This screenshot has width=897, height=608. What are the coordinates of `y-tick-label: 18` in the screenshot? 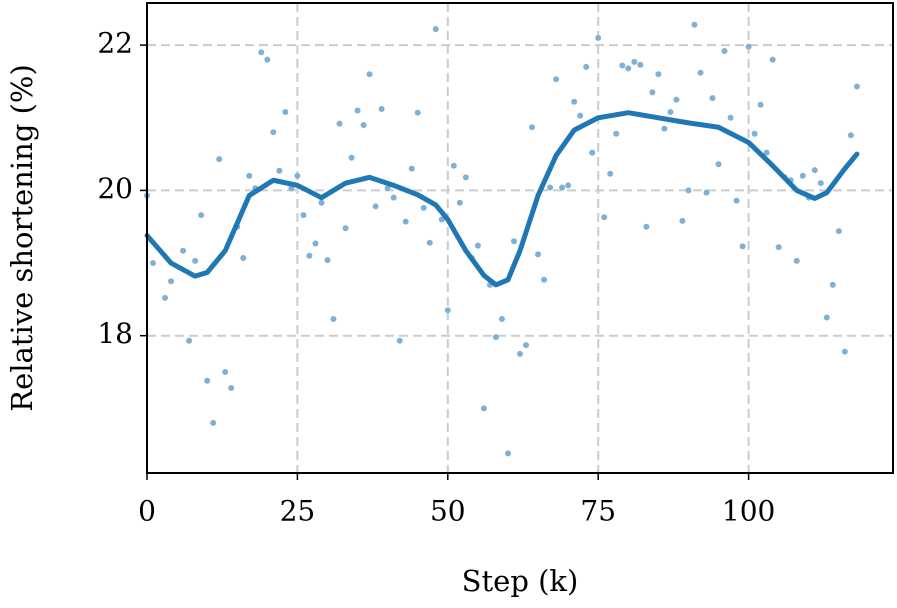 It's located at (115, 333).